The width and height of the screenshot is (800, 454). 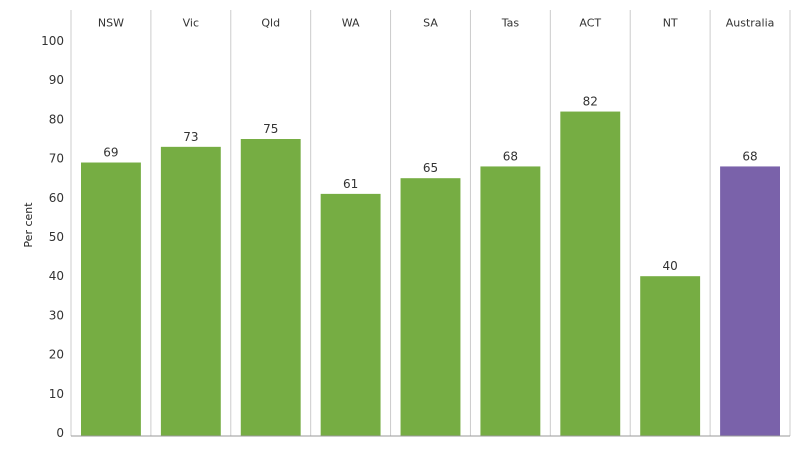 What do you see at coordinates (56, 276) in the screenshot?
I see `y-tick-label: 40` at bounding box center [56, 276].